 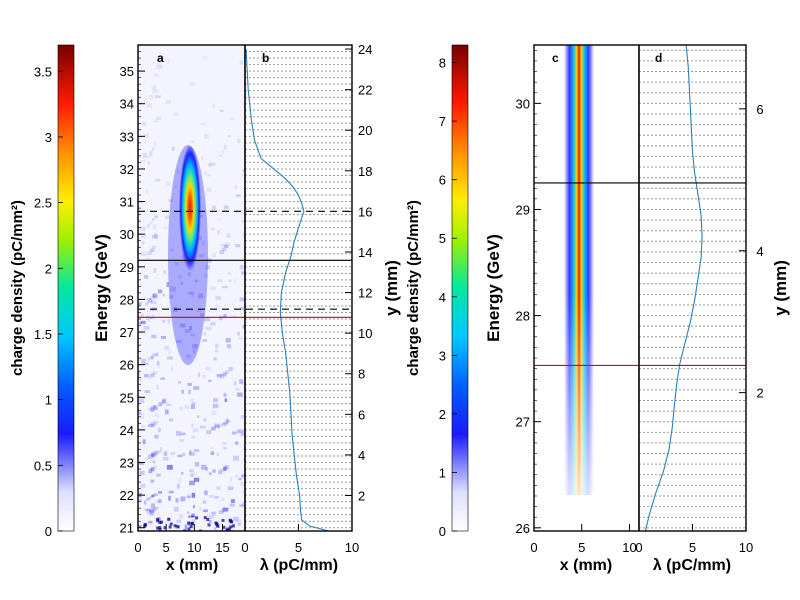 I want to click on ytick-label: 29, so click(x=127, y=267).